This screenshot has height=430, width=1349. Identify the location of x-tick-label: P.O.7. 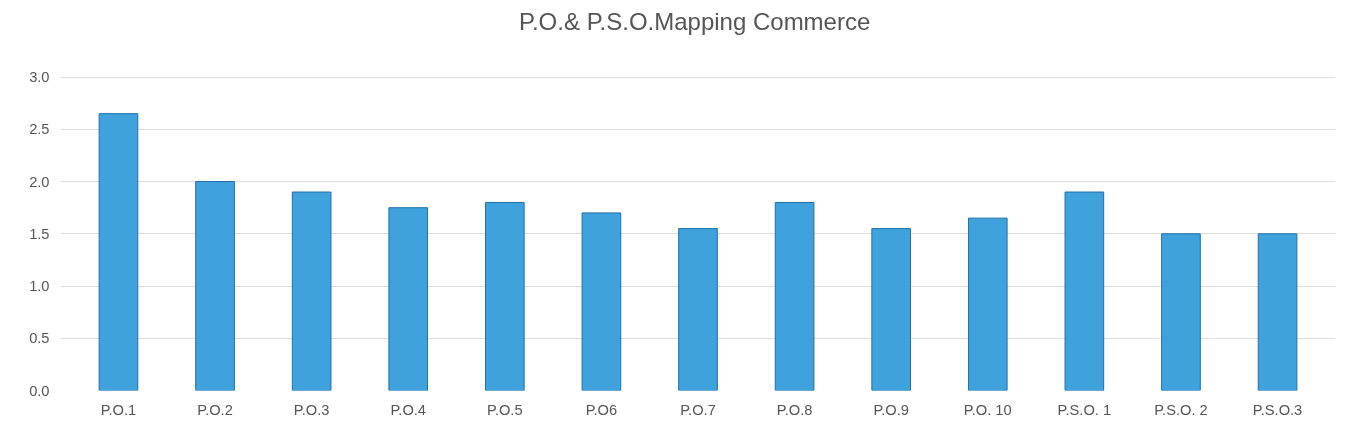
(698, 409).